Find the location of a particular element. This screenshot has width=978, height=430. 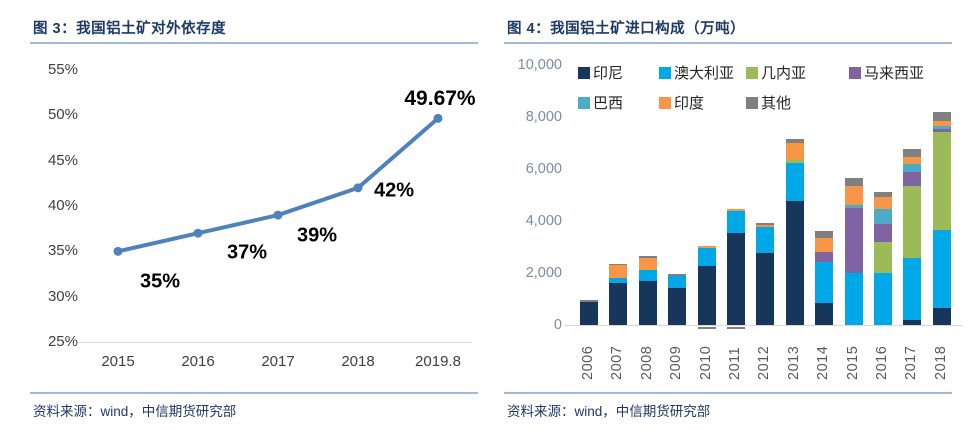

bar-segment-其他-2012 is located at coordinates (765, 223).